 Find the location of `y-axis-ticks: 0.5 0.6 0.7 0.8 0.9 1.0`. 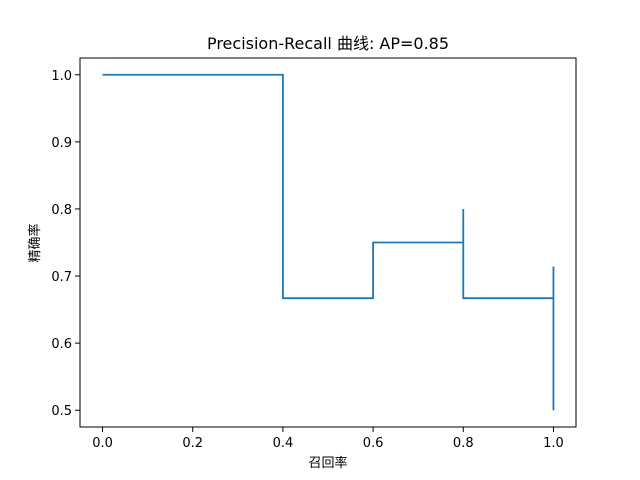

y-axis-ticks: 0.5 0.6 0.7 0.8 0.9 1.0 is located at coordinates (65, 244).